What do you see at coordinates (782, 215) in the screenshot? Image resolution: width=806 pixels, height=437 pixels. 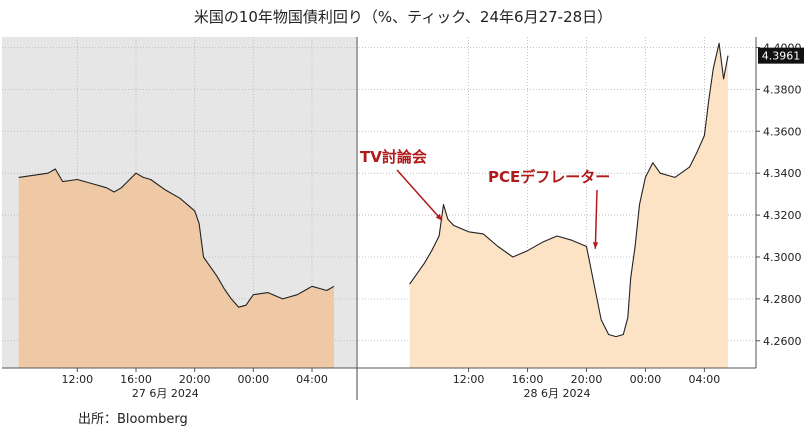 I see `y-tick-label: 4.3200` at bounding box center [782, 215].